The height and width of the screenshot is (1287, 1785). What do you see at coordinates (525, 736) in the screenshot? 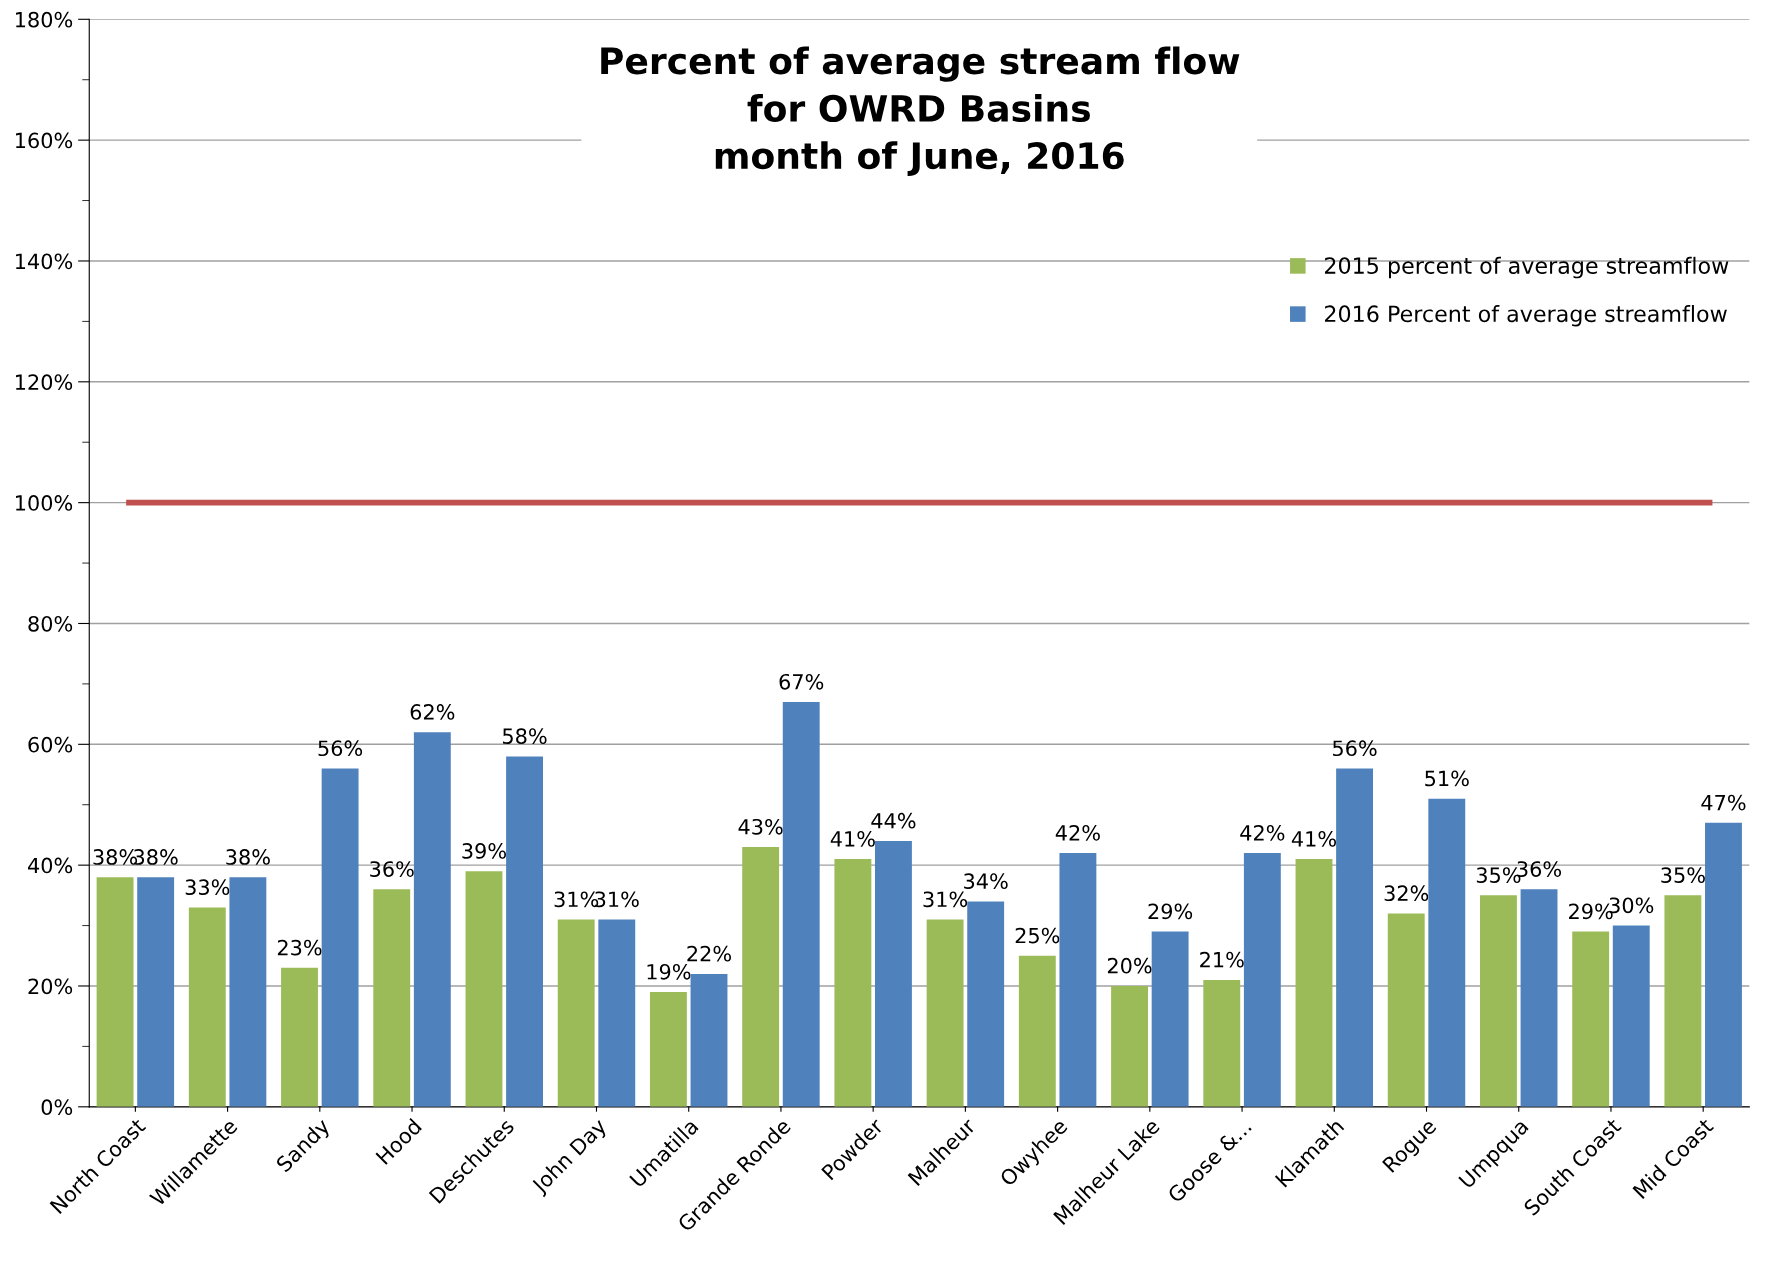
I see `data-label: 58%` at bounding box center [525, 736].